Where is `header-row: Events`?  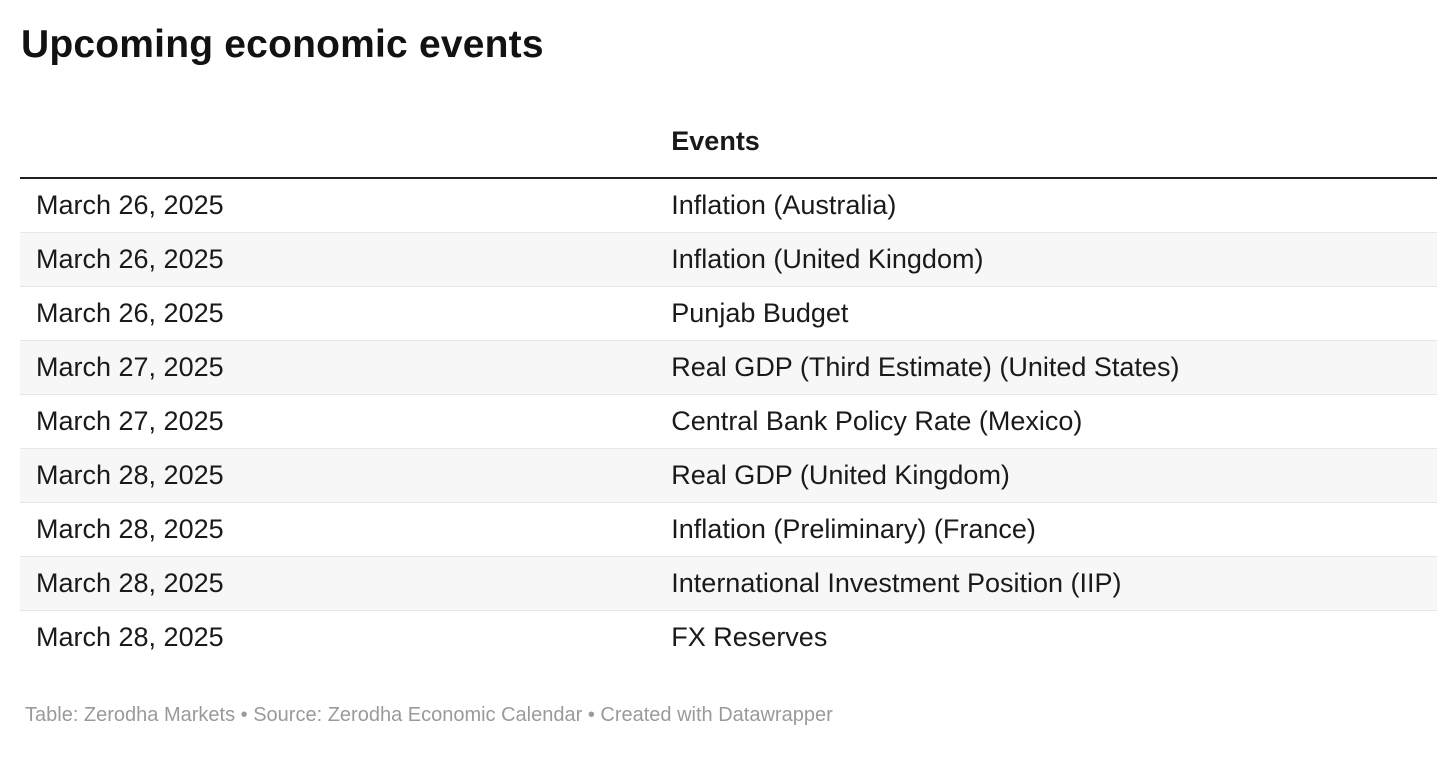 header-row: Events is located at coordinates (728, 124).